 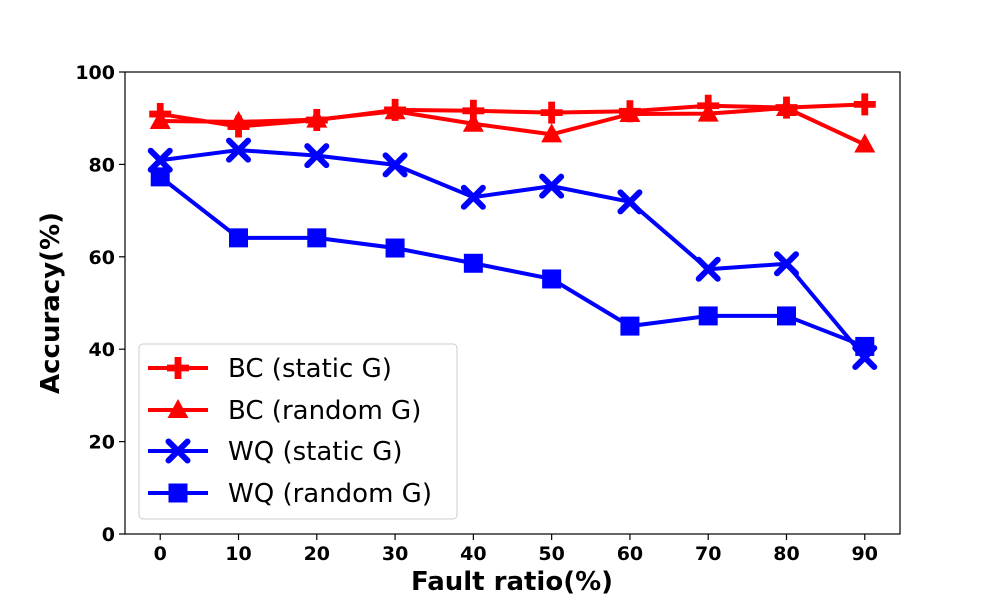 I want to click on x-tick-label: 90, so click(x=865, y=554).